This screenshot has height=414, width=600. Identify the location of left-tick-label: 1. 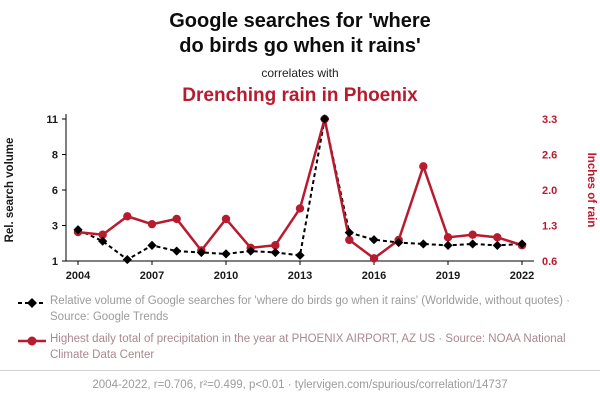
(55, 262).